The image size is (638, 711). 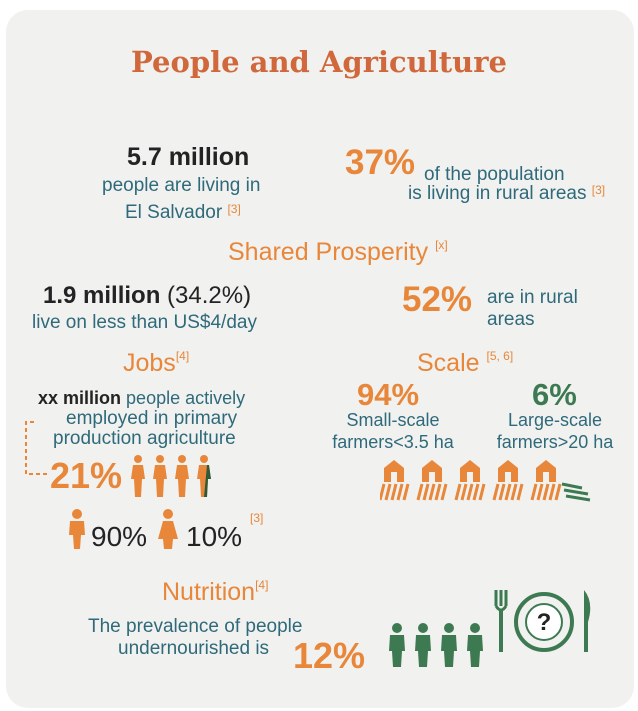 What do you see at coordinates (262, 585) in the screenshot?
I see `nutrition-ref: [4]` at bounding box center [262, 585].